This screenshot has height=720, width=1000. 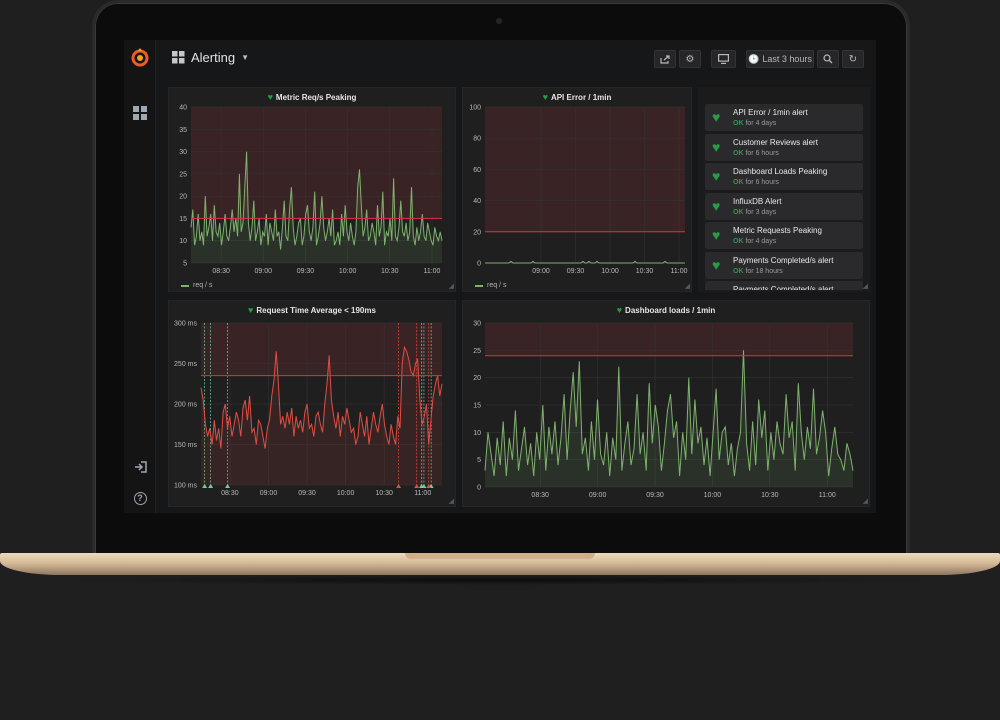 I want to click on share-button, so click(x=665, y=59).